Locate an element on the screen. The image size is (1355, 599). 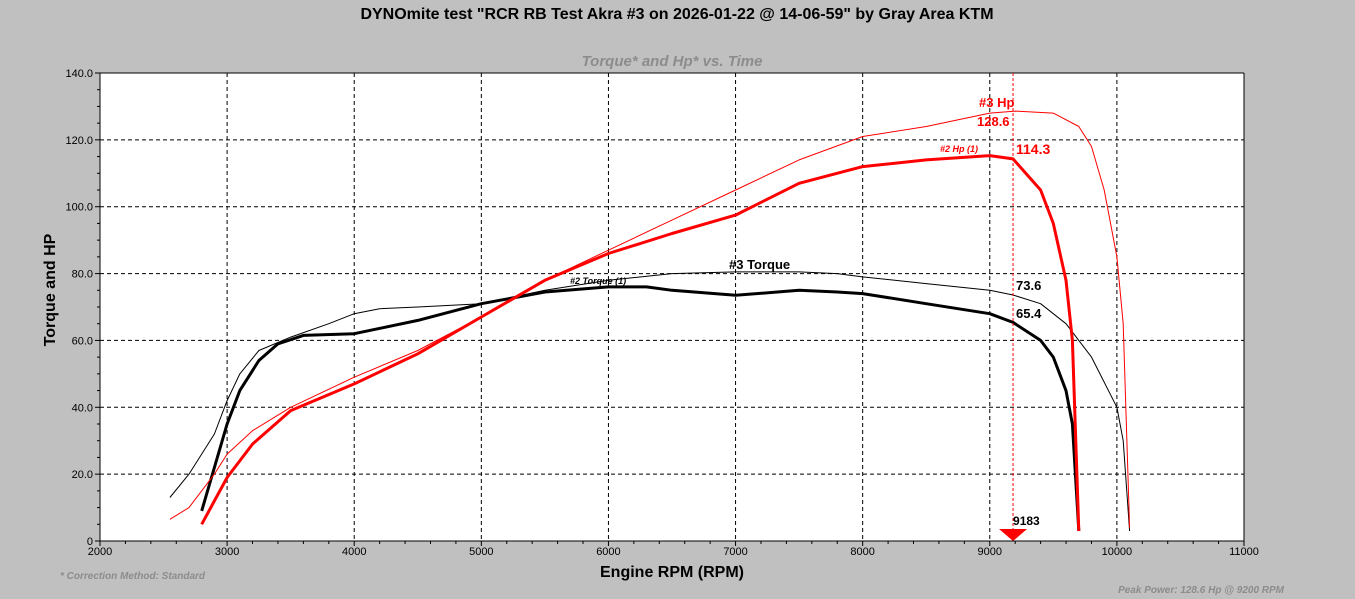
y-tick-label: 140.0 is located at coordinates (79, 74).